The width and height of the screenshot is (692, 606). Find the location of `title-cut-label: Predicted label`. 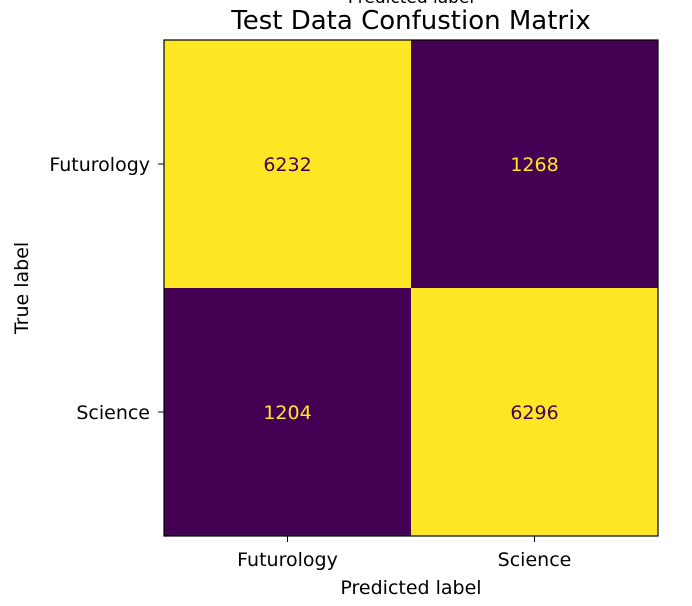

title-cut-label: Predicted label is located at coordinates (411, 4).